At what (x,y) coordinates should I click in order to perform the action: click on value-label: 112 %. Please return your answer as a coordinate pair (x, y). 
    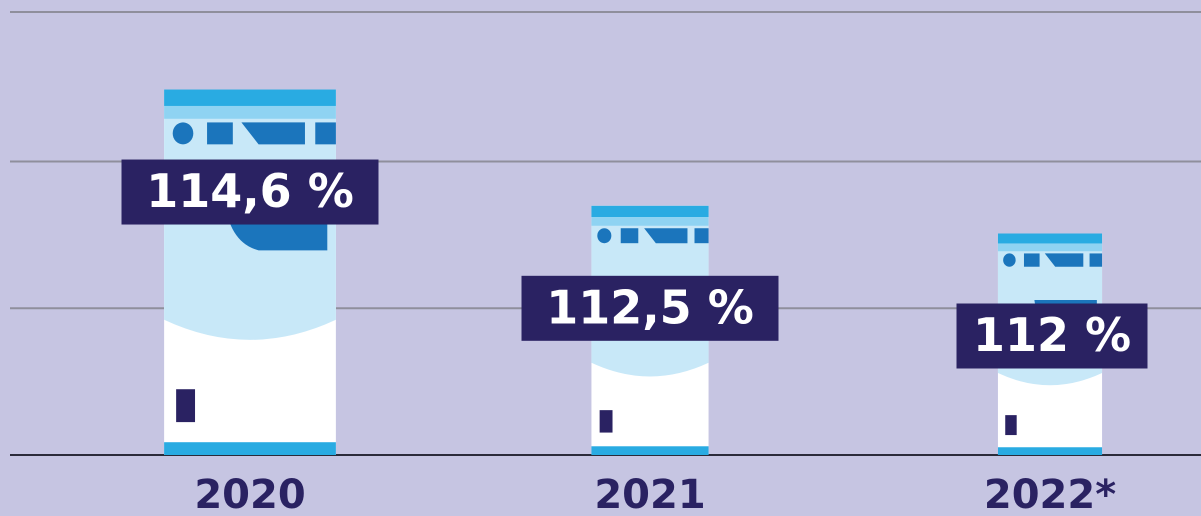
    Looking at the image, I should click on (1052, 335).